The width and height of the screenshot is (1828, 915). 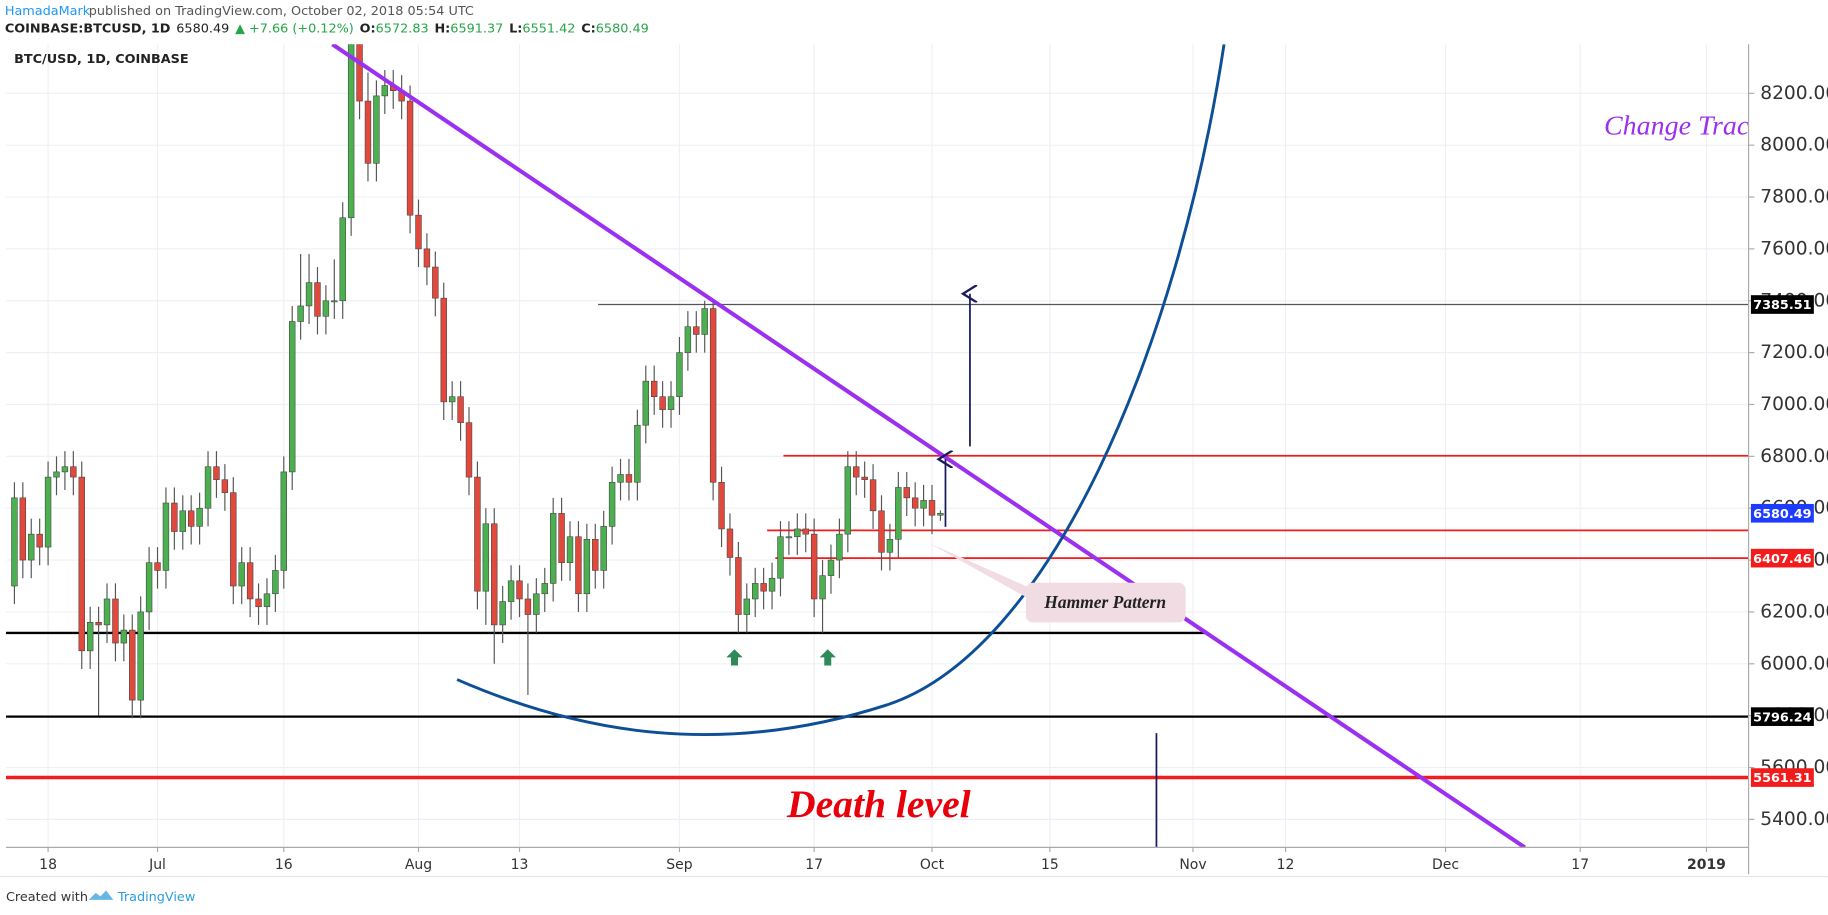 I want to click on header-field: H:, so click(x=442, y=29).